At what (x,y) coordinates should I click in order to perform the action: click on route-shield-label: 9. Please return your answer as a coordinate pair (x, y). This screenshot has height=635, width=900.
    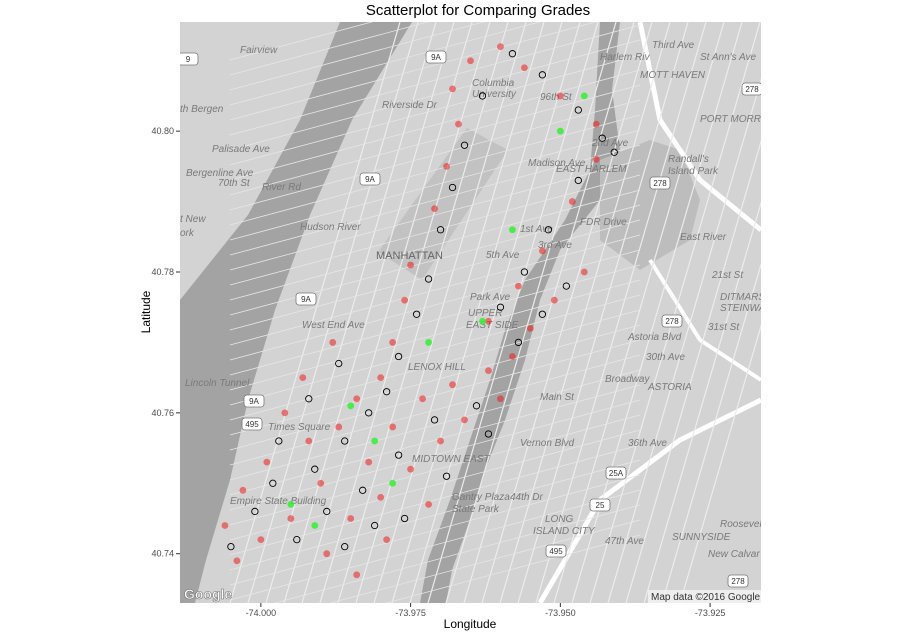
    Looking at the image, I should click on (188, 59).